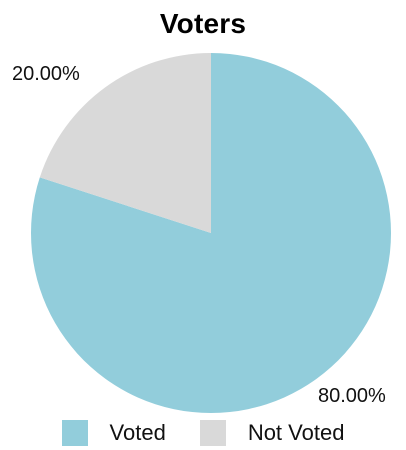 Image resolution: width=406 pixels, height=450 pixels. Describe the element at coordinates (296, 432) in the screenshot. I see `legend-label-not-voted: Not Voted` at that location.